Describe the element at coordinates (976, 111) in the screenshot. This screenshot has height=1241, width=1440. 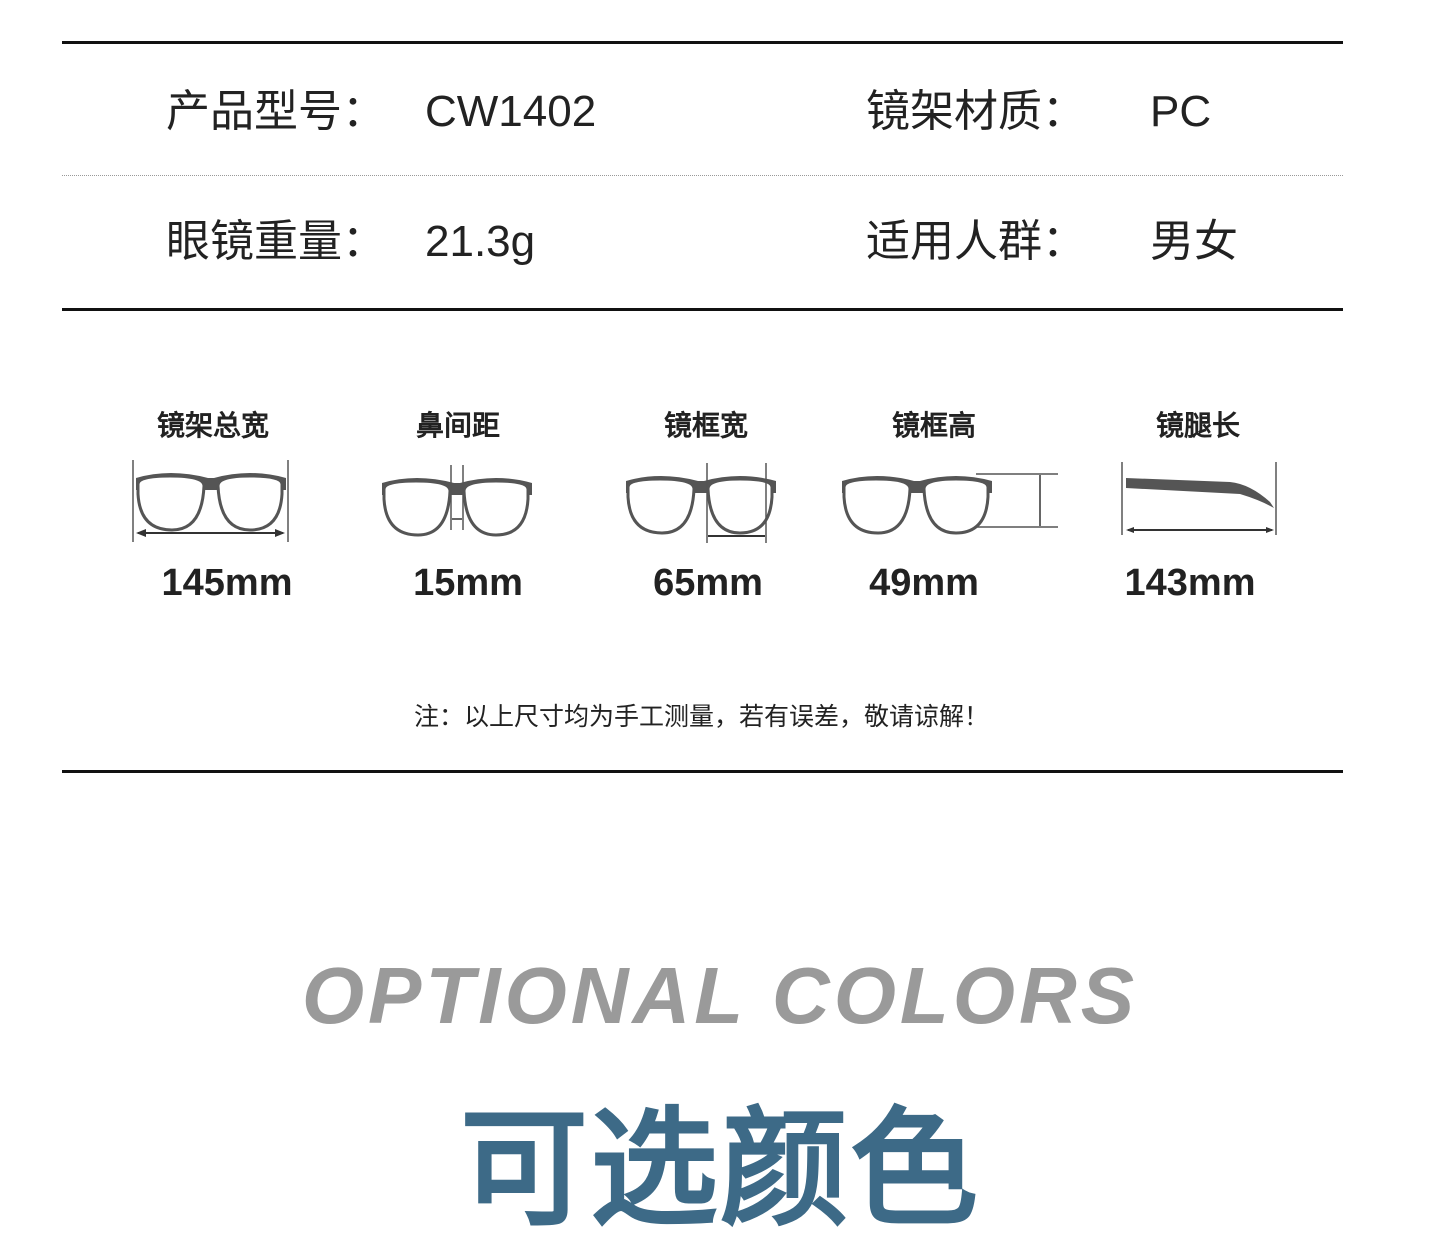
I see `spec-material-label: 镜架材质：` at that location.